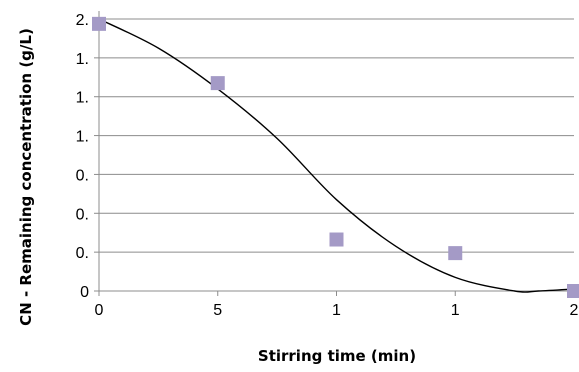 The width and height of the screenshot is (579, 372). I want to click on x-tick-label: 2, so click(574, 310).